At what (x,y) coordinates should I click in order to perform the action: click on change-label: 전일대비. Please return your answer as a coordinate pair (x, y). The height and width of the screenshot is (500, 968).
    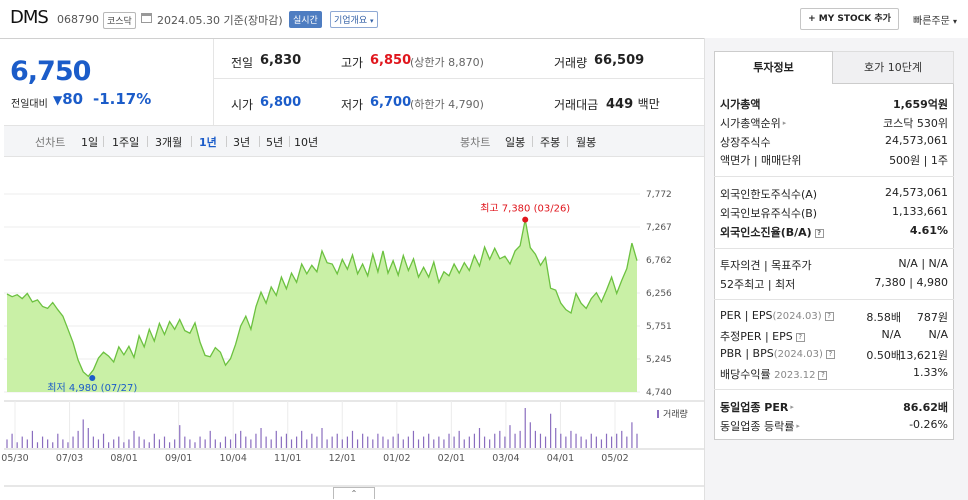
    Looking at the image, I should click on (29, 104).